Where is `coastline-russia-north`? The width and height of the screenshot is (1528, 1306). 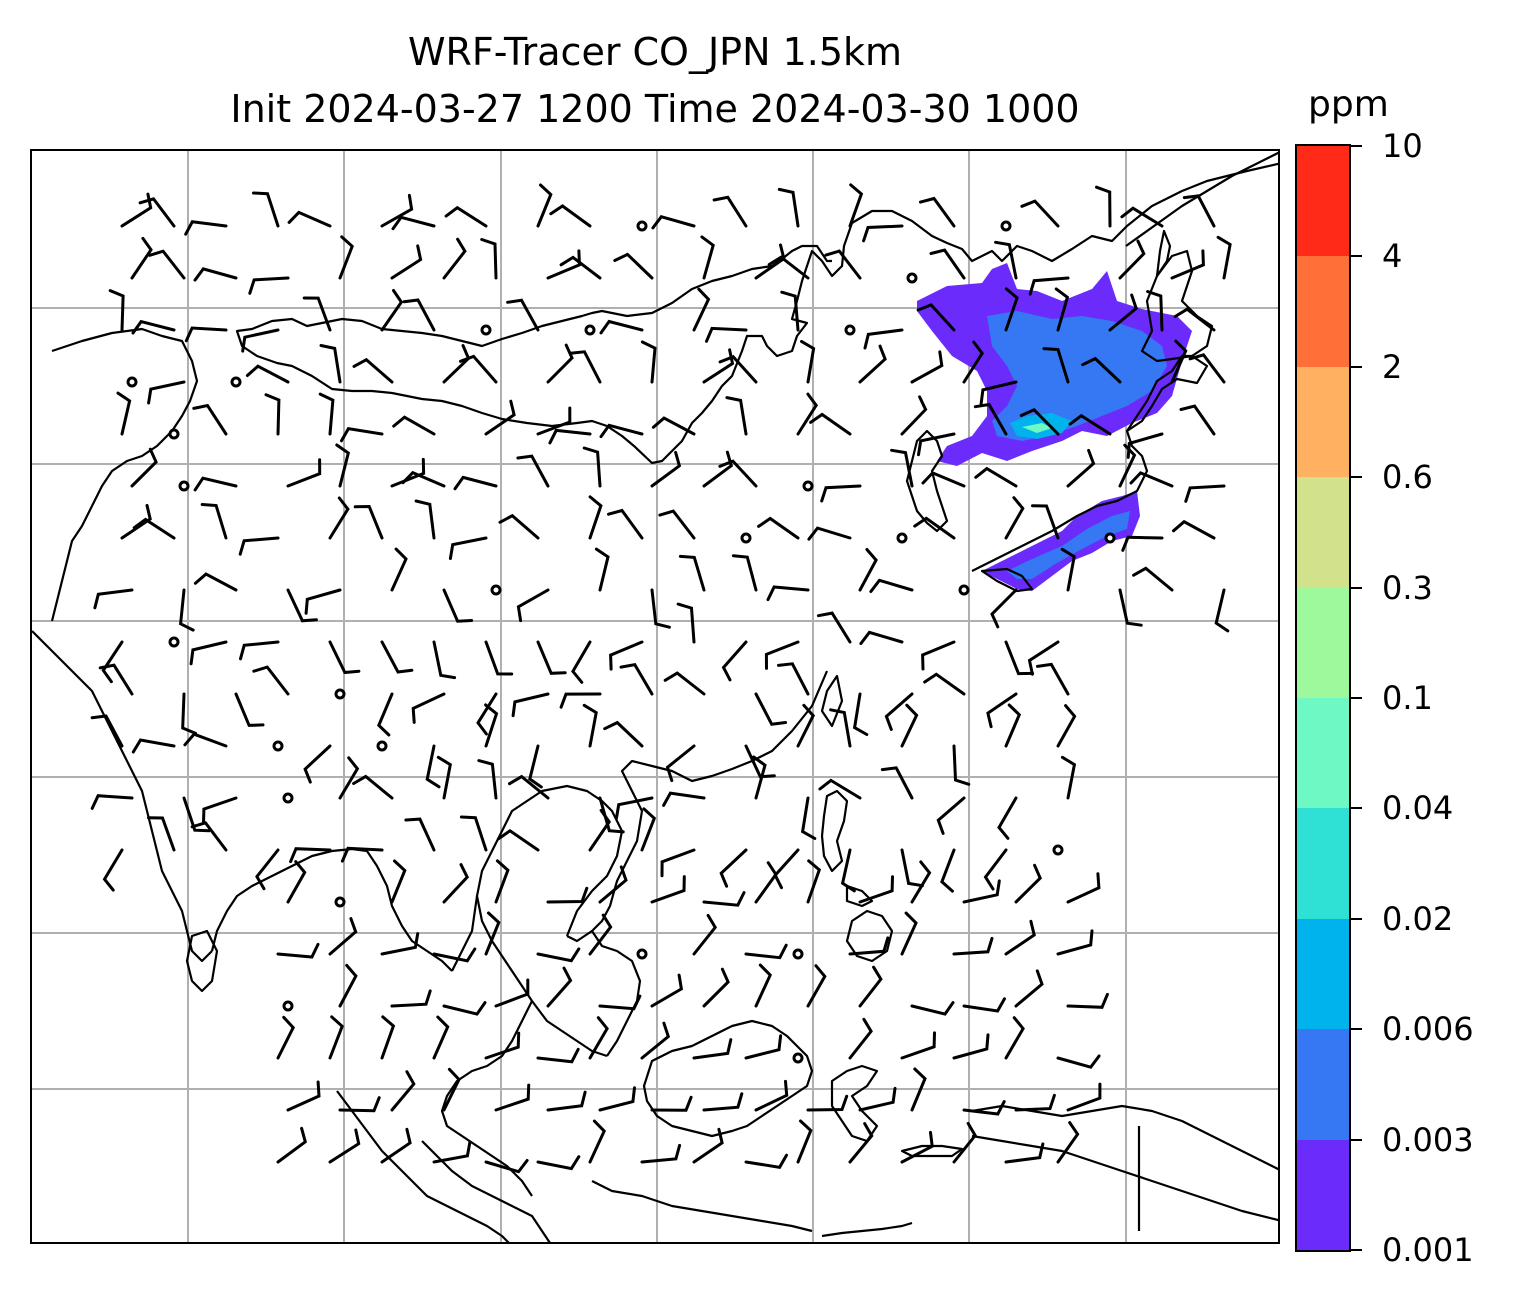
coastline-russia-north is located at coordinates (1201, 199).